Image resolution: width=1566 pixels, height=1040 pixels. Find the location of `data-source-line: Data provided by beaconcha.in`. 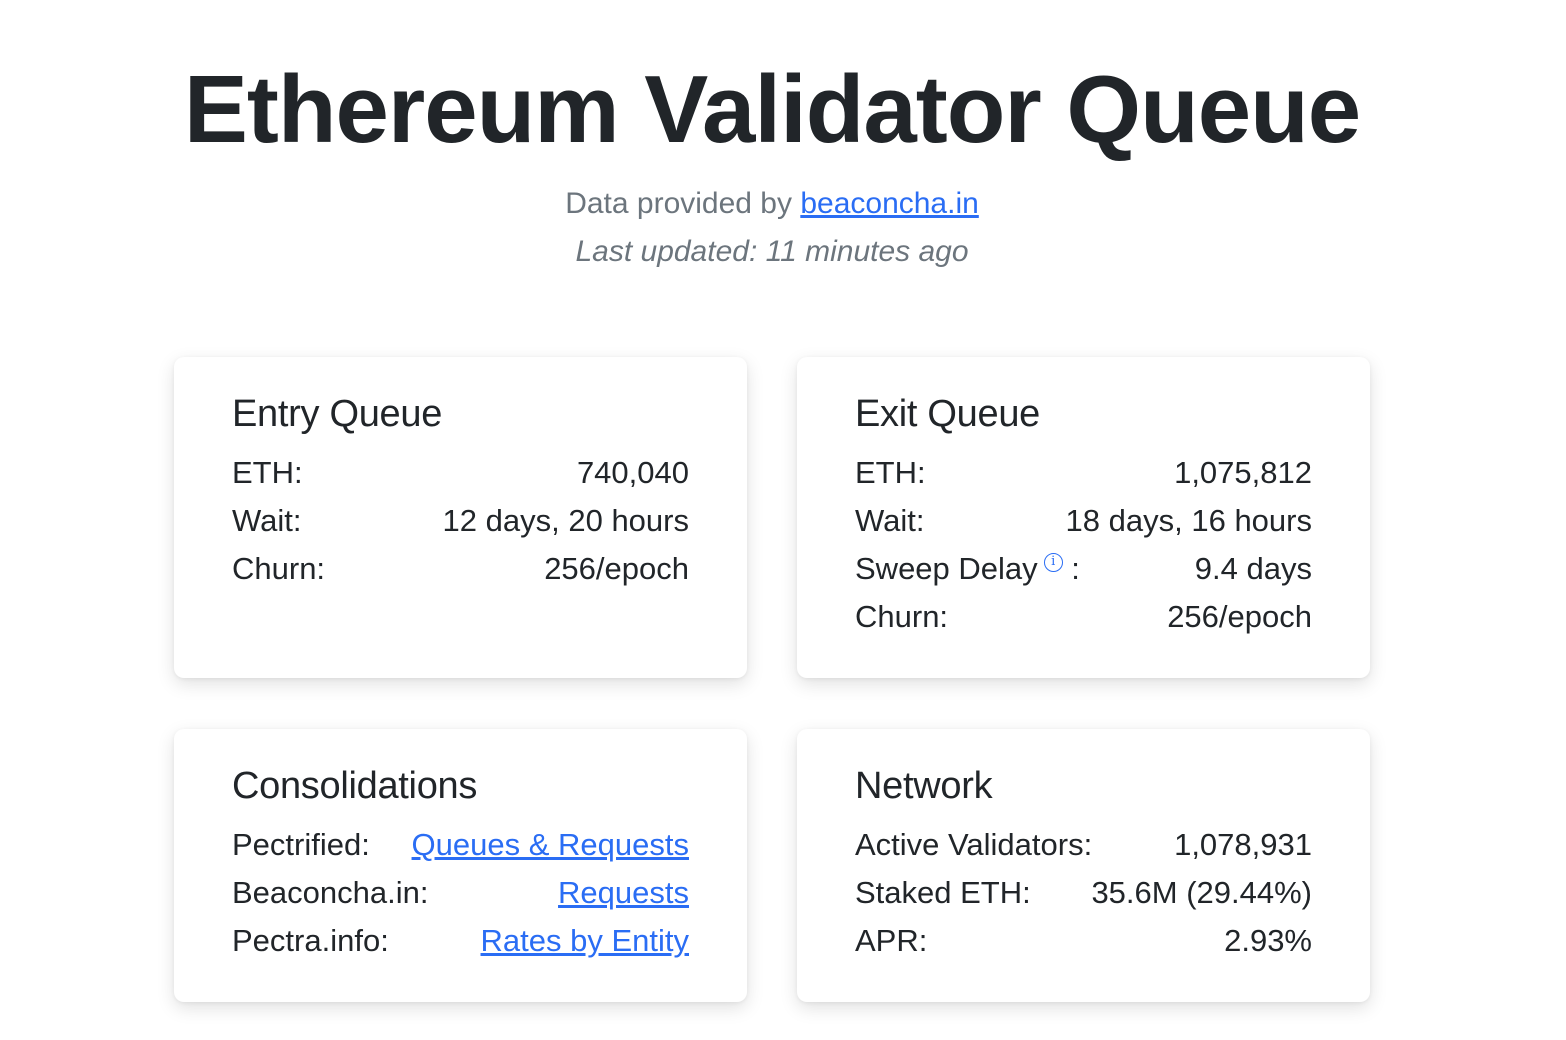

data-source-line: Data provided by beaconcha.in is located at coordinates (772, 204).